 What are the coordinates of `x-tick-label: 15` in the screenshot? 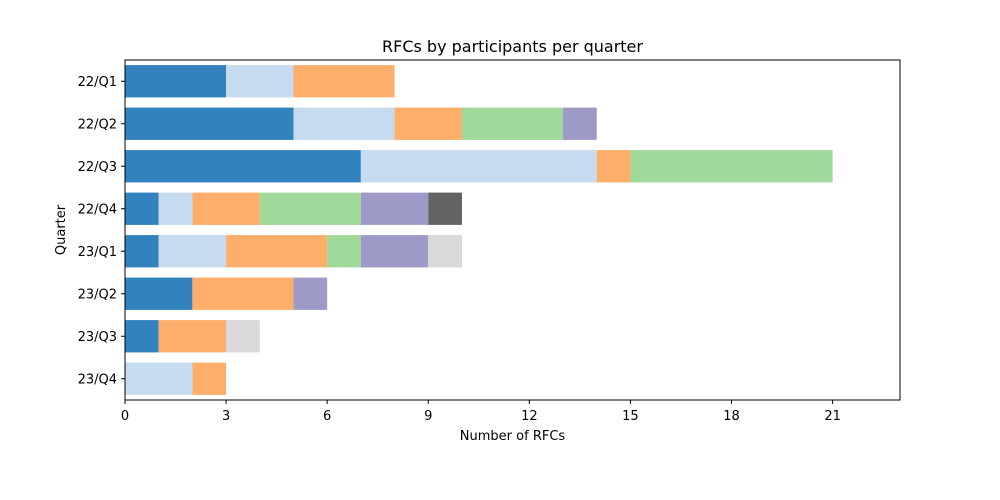 It's located at (630, 416).